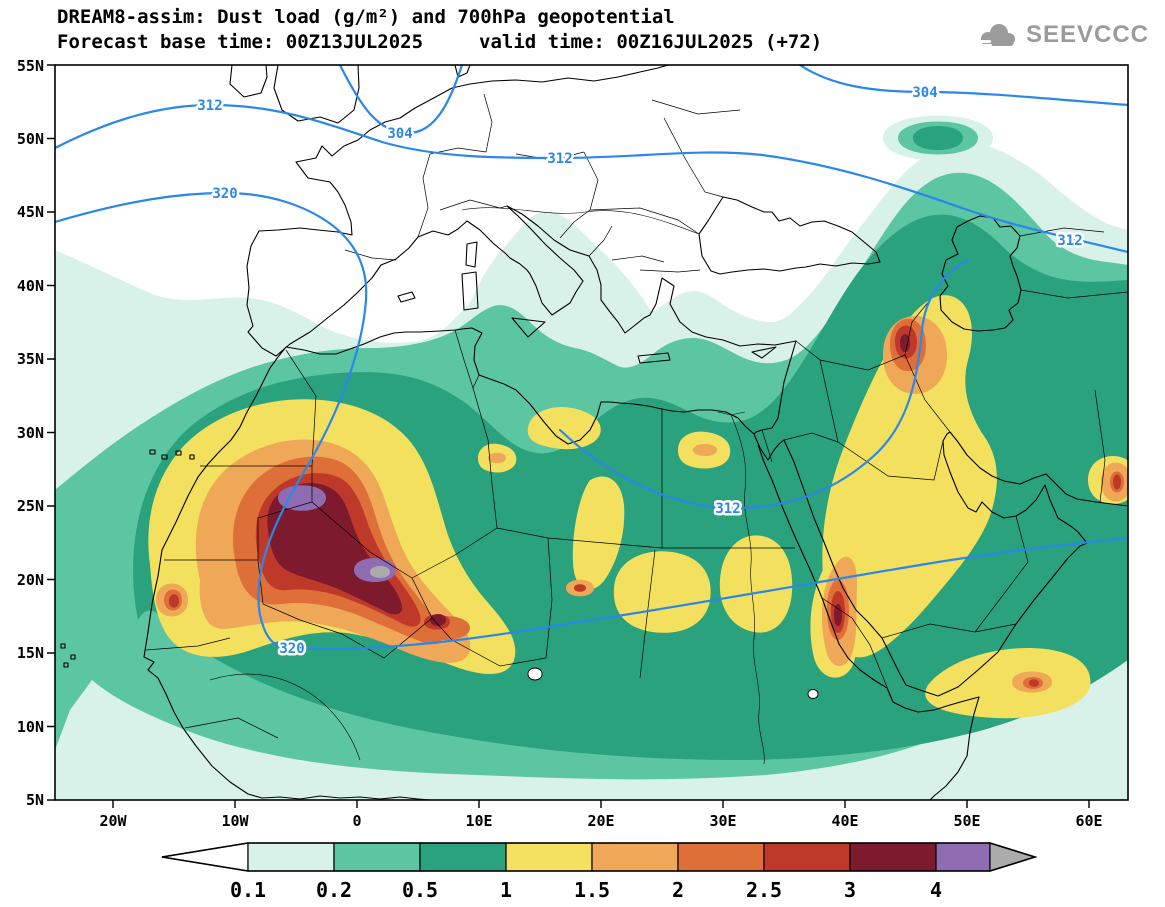 The width and height of the screenshot is (1165, 907). What do you see at coordinates (963, 86) in the screenshot?
I see `geopotential-contour-304-northeast` at bounding box center [963, 86].